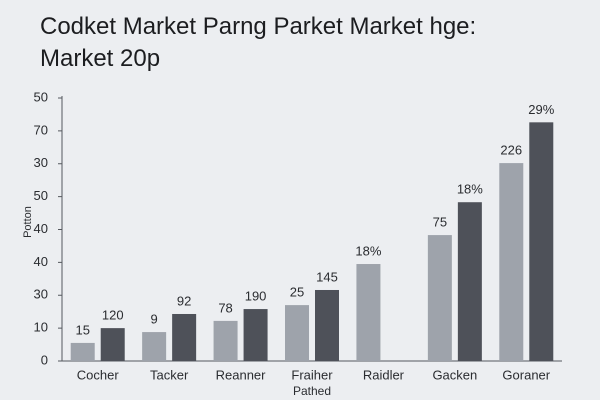 Image resolution: width=600 pixels, height=400 pixels. I want to click on y-tick-label: 0, so click(44, 359).